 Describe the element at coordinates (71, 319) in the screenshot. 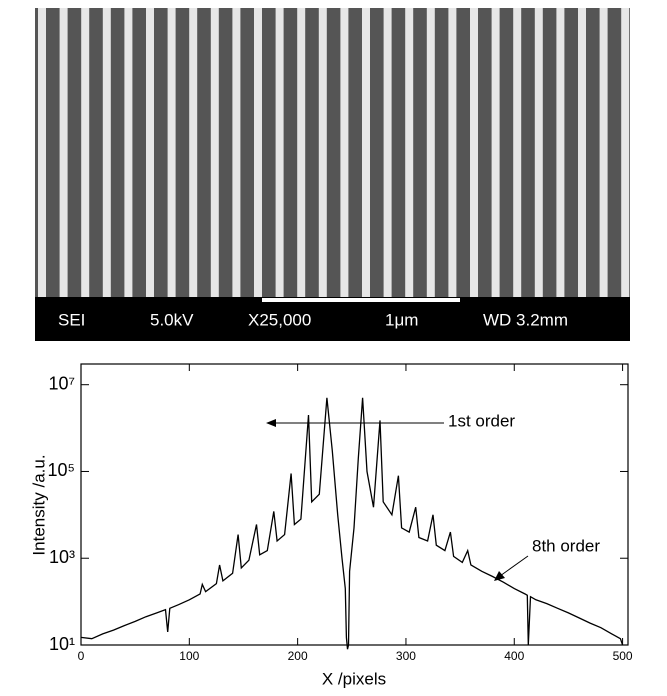

I see `info-label: SEI` at that location.